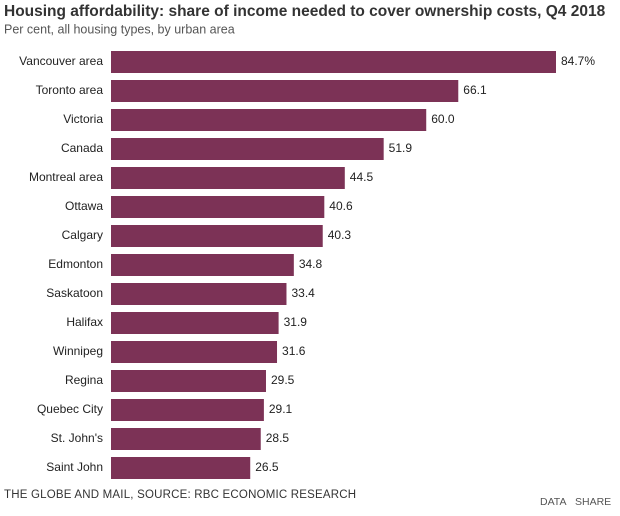 The image size is (620, 516). Describe the element at coordinates (443, 119) in the screenshot. I see `value-label: 60.0` at that location.